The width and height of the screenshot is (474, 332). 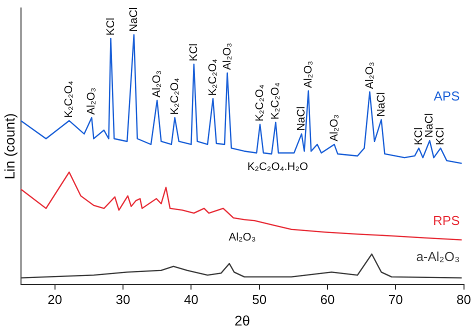 I want to click on series-label: a-Al₂O₃, so click(x=438, y=256).